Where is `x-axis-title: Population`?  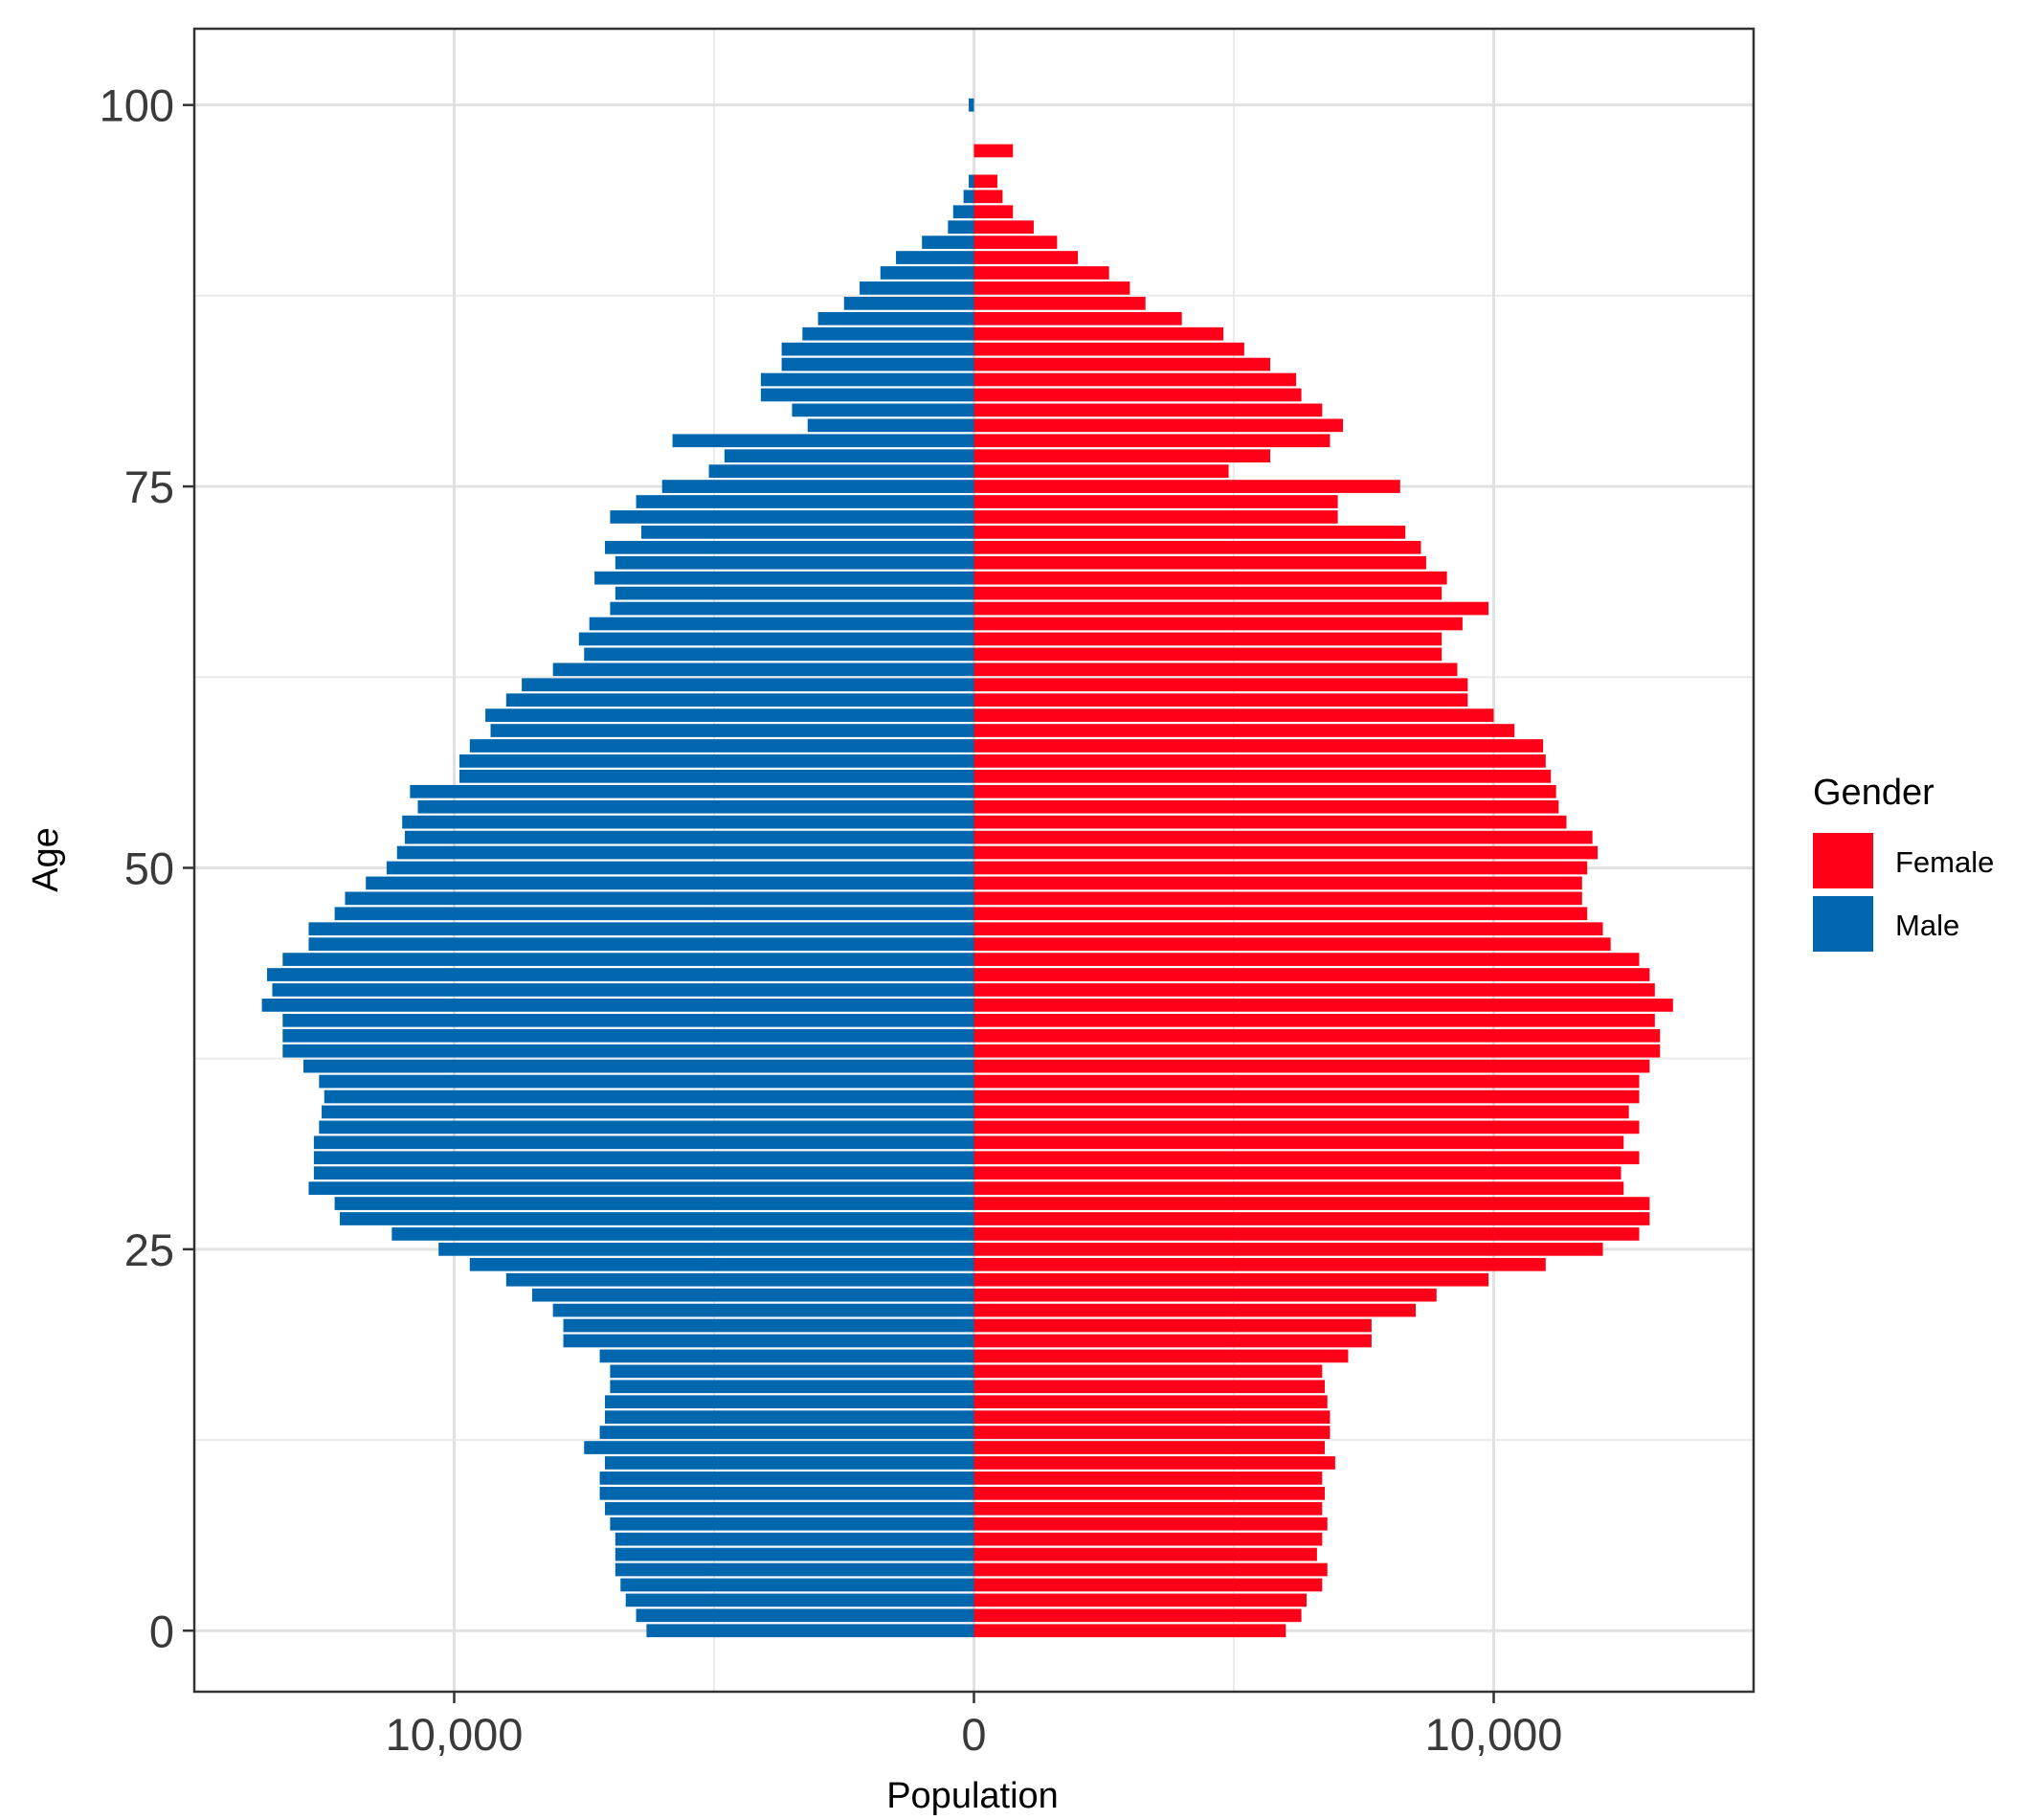
x-axis-title: Population is located at coordinates (972, 1796).